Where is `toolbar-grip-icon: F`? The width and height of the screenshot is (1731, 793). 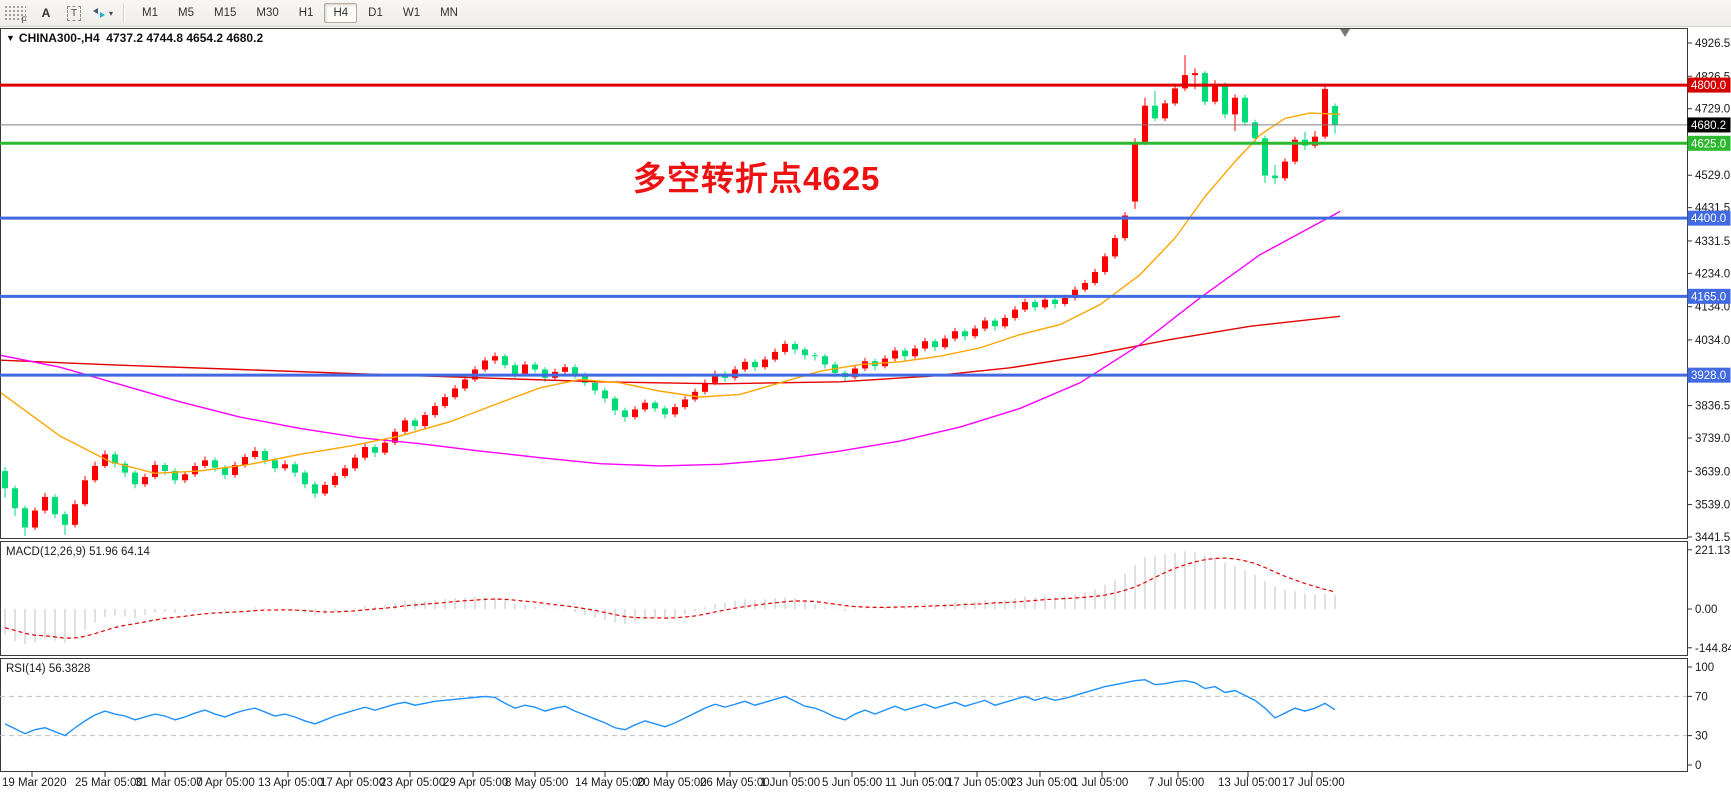
toolbar-grip-icon: F is located at coordinates (15, 15).